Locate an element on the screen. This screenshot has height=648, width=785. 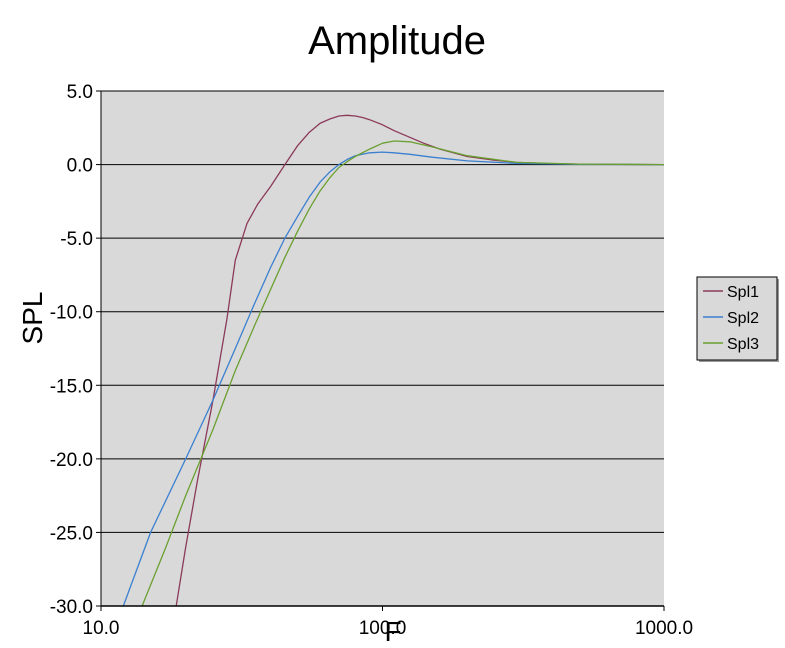
legend: Spl1 Spl2 Spl3 is located at coordinates (737, 319).